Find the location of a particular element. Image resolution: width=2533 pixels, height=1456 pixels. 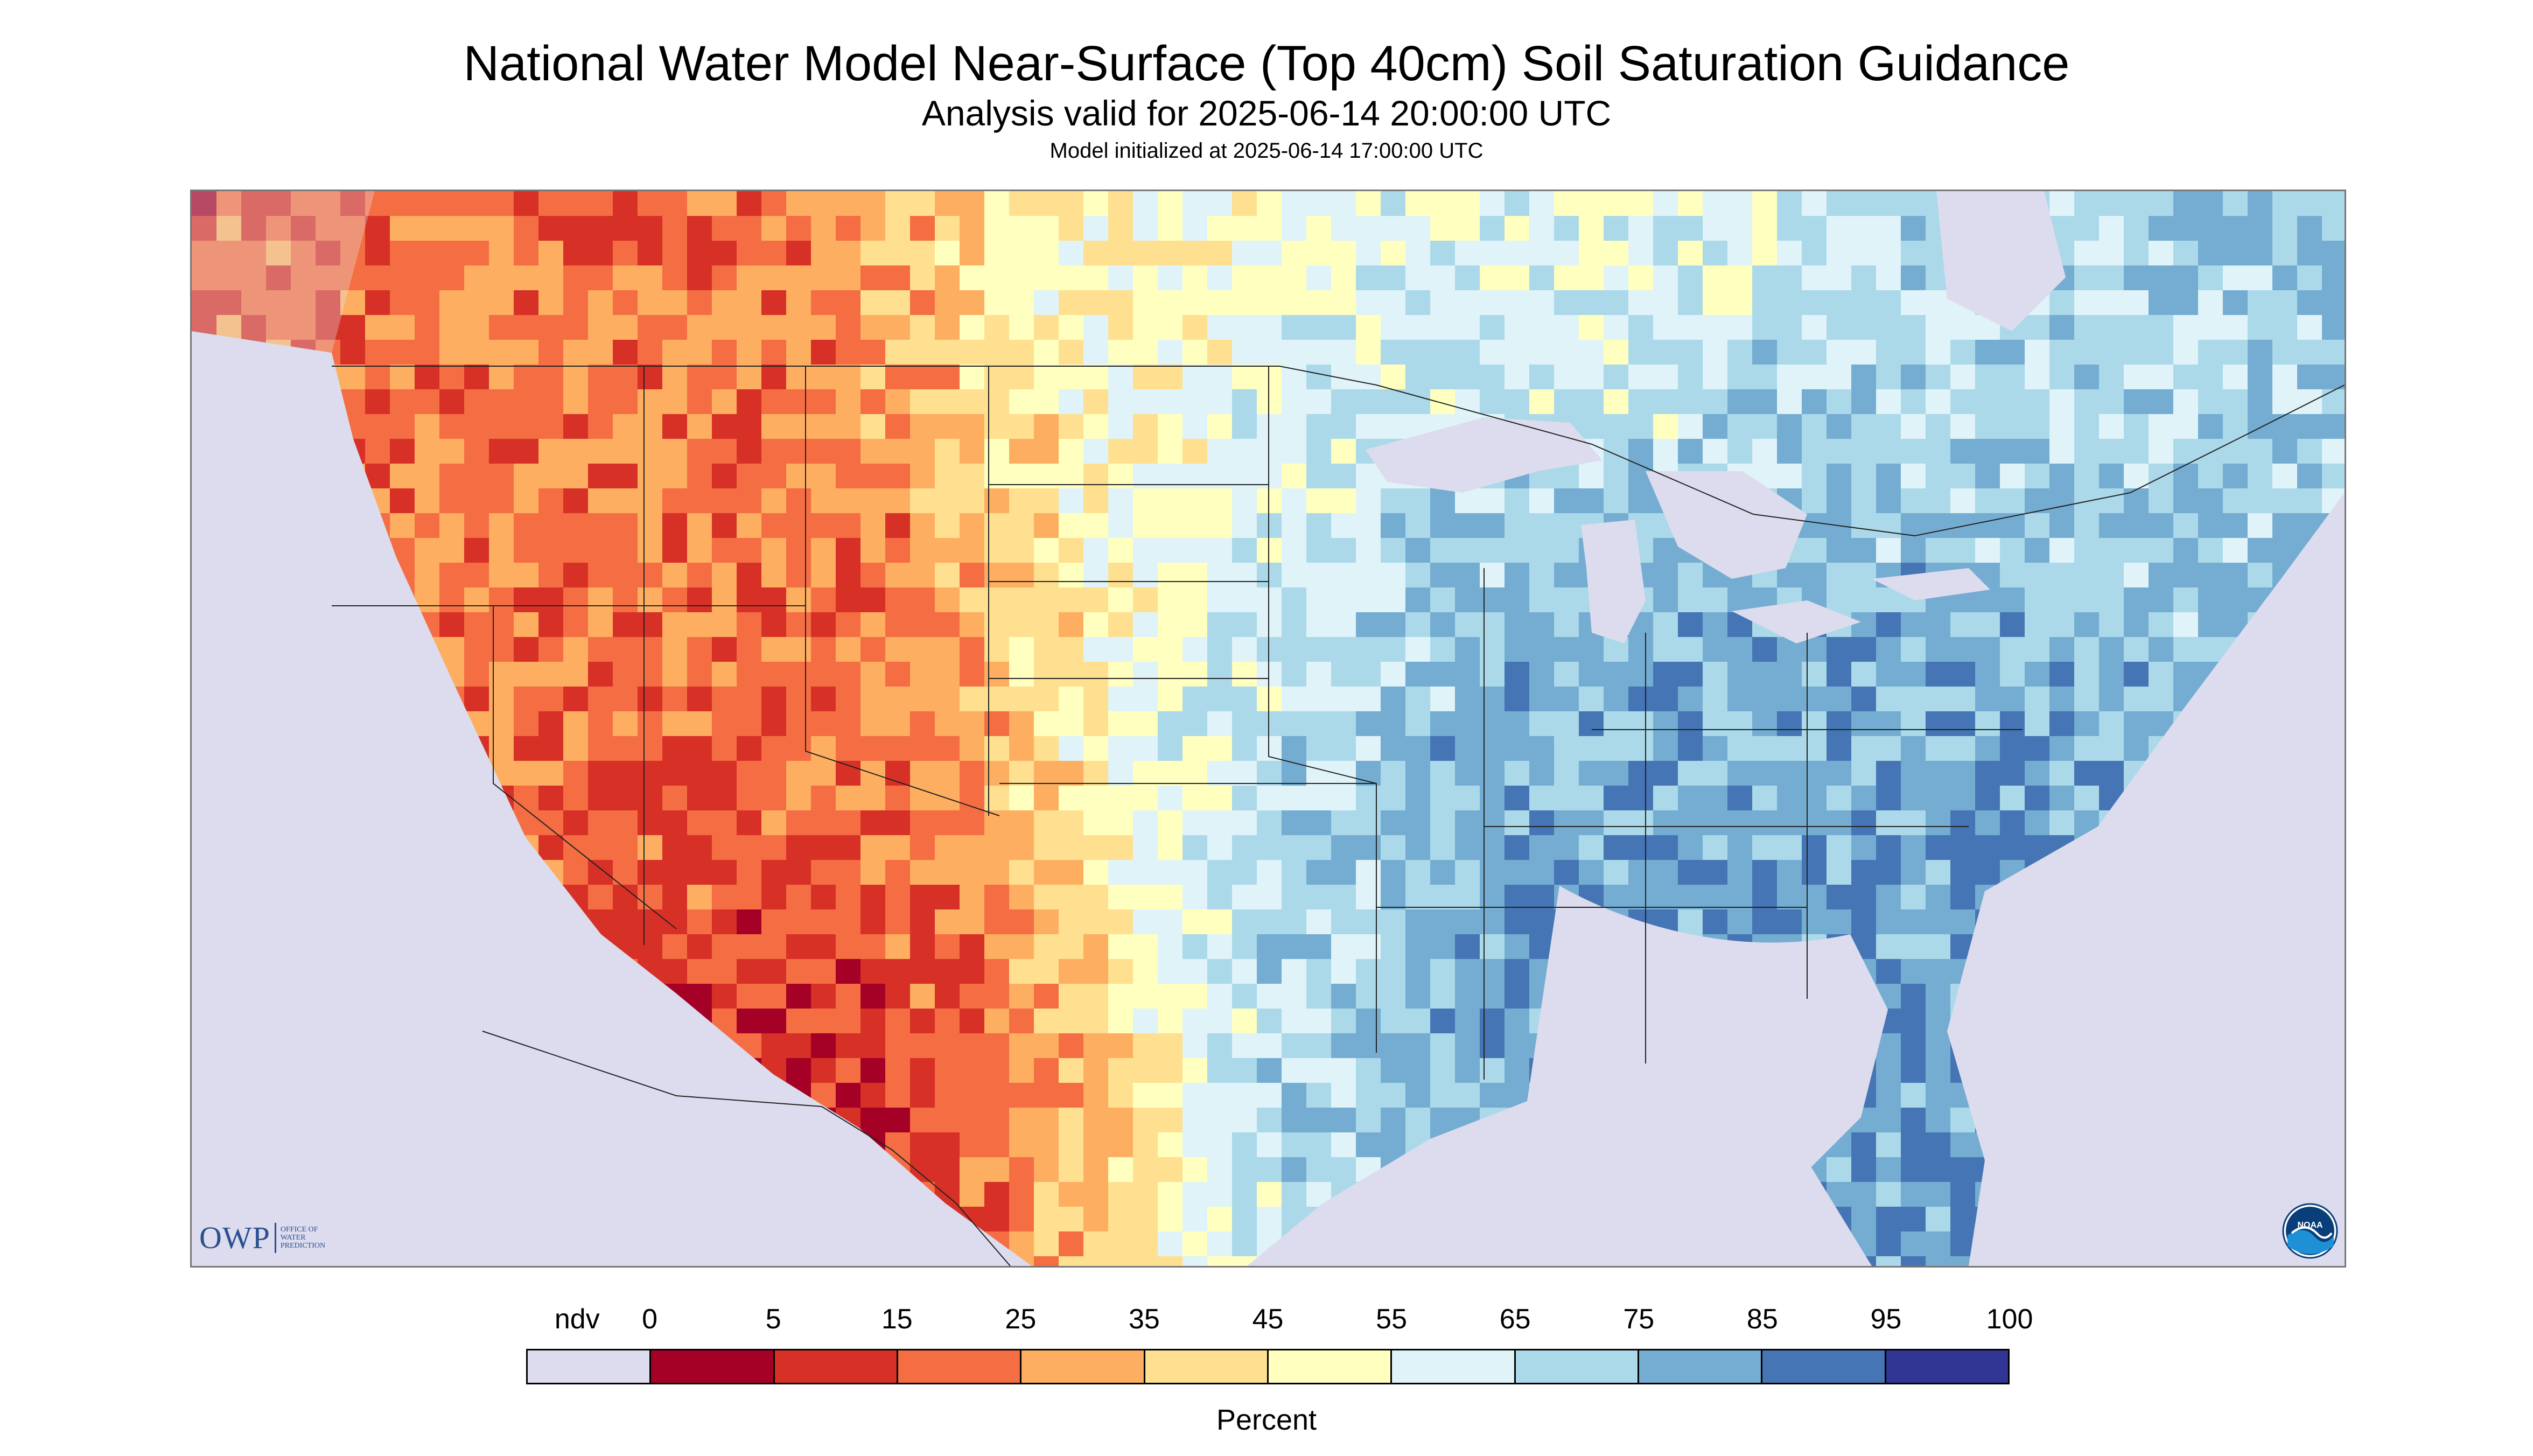

no-data-west is located at coordinates (332, 917).